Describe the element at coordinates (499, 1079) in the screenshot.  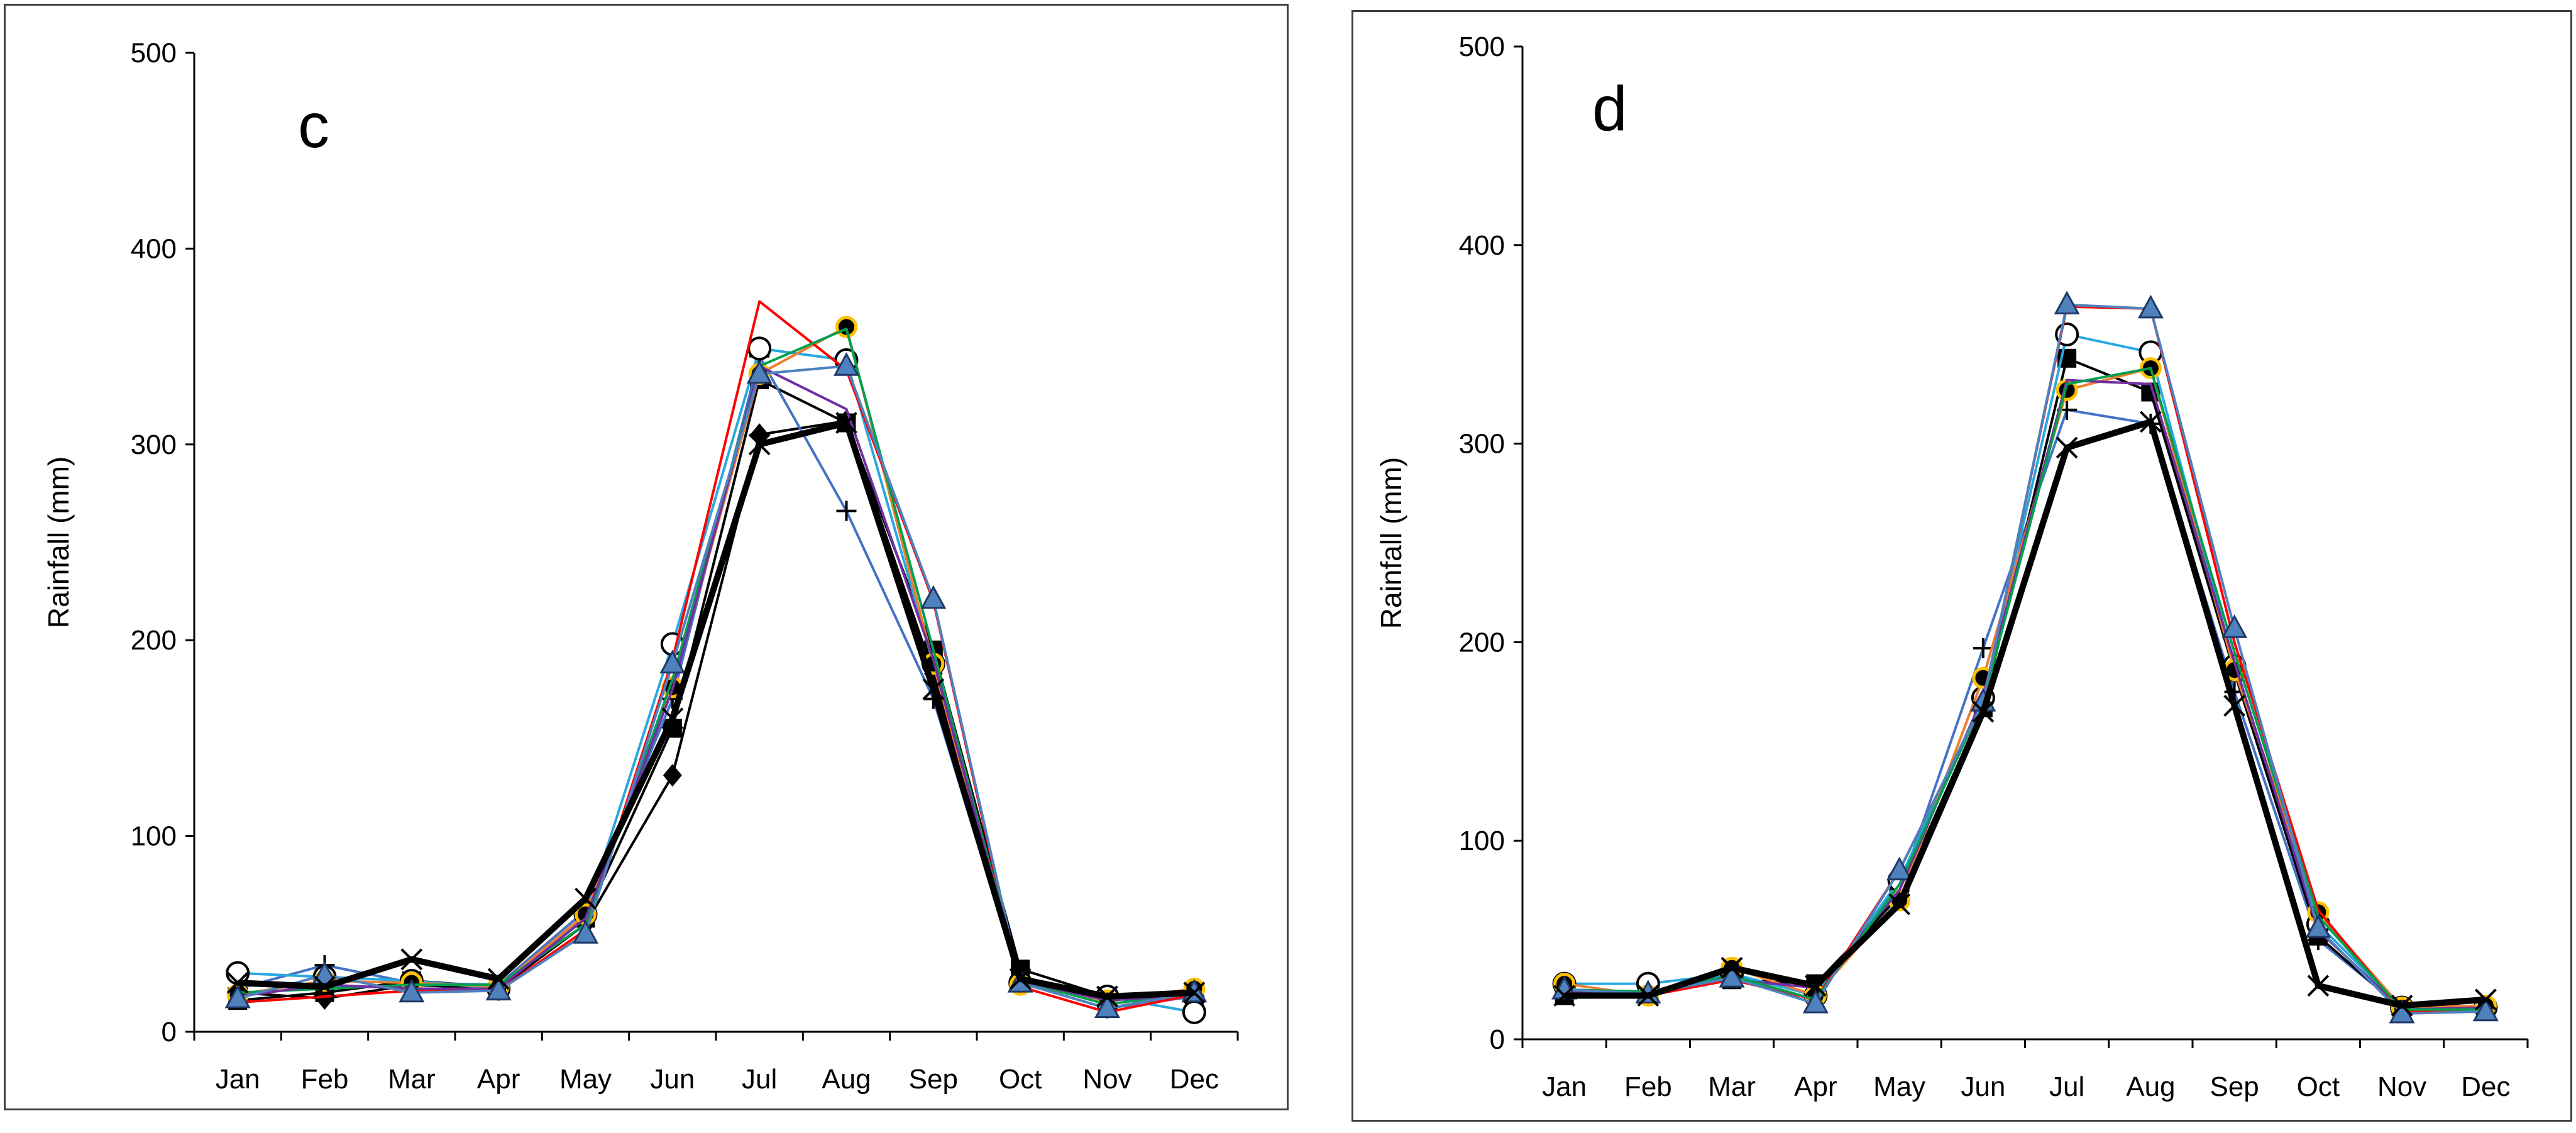
I see `x-tick-label: Apr` at that location.